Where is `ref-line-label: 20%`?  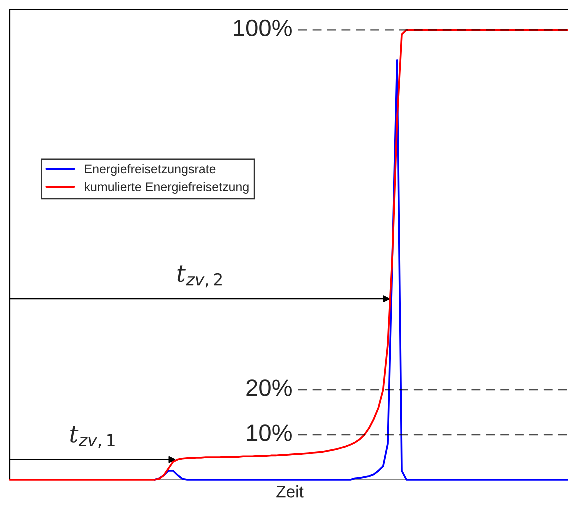
ref-line-label: 20% is located at coordinates (269, 388).